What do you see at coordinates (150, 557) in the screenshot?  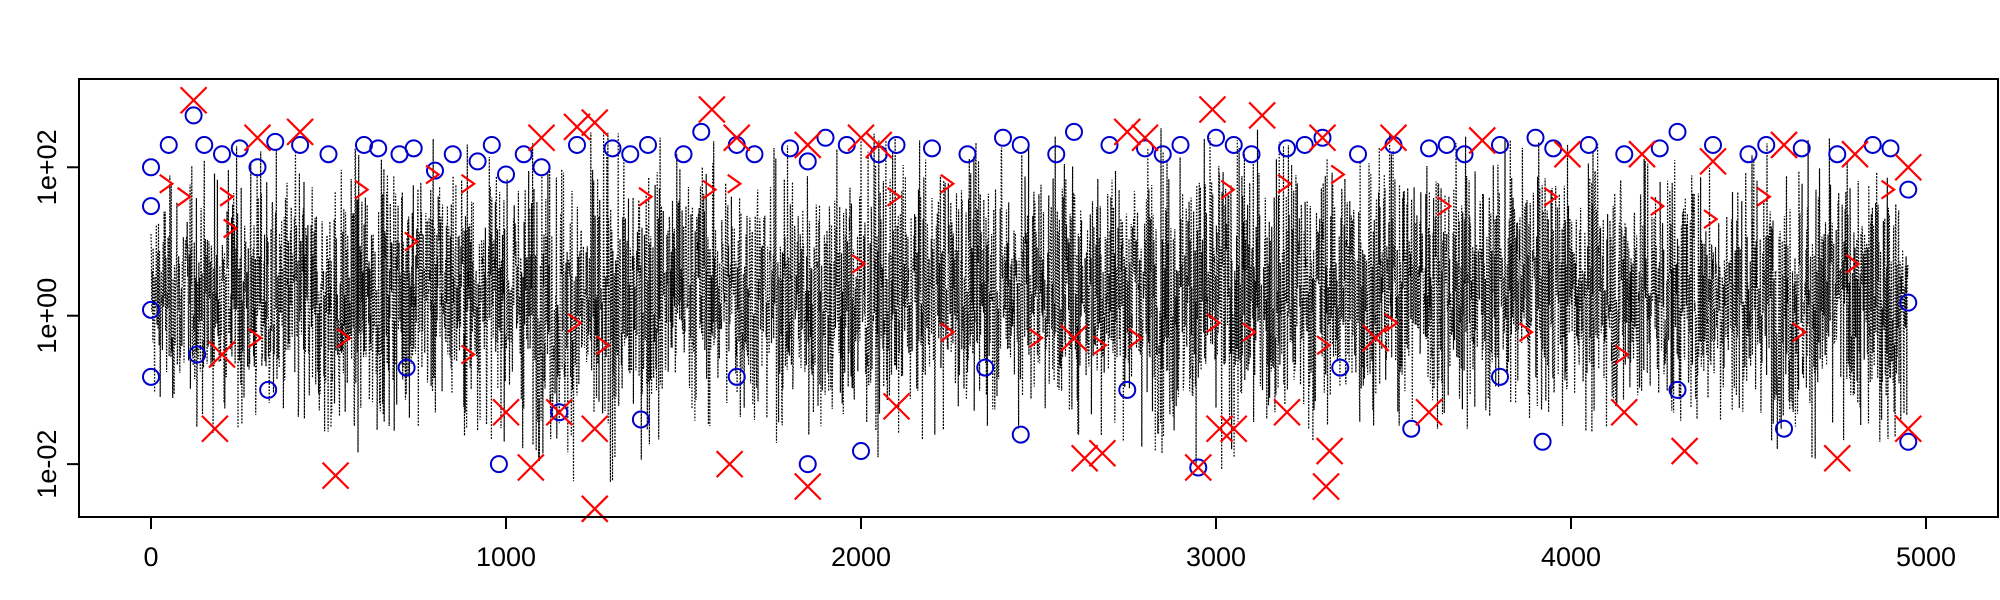 I see `x-tick-label: 0` at bounding box center [150, 557].